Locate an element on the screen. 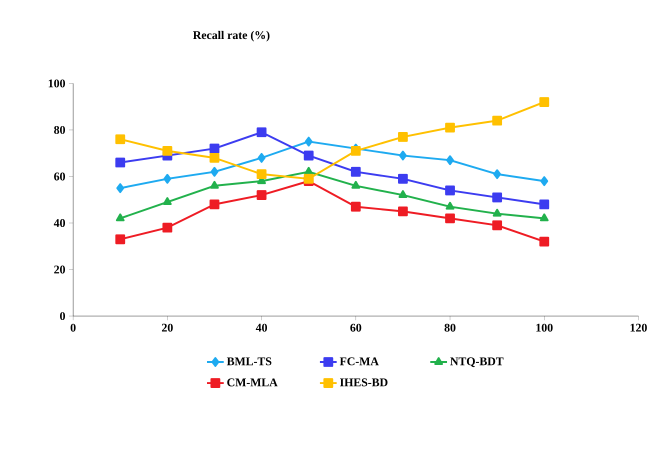 The image size is (664, 455). x-tick-label: 60 is located at coordinates (356, 328).